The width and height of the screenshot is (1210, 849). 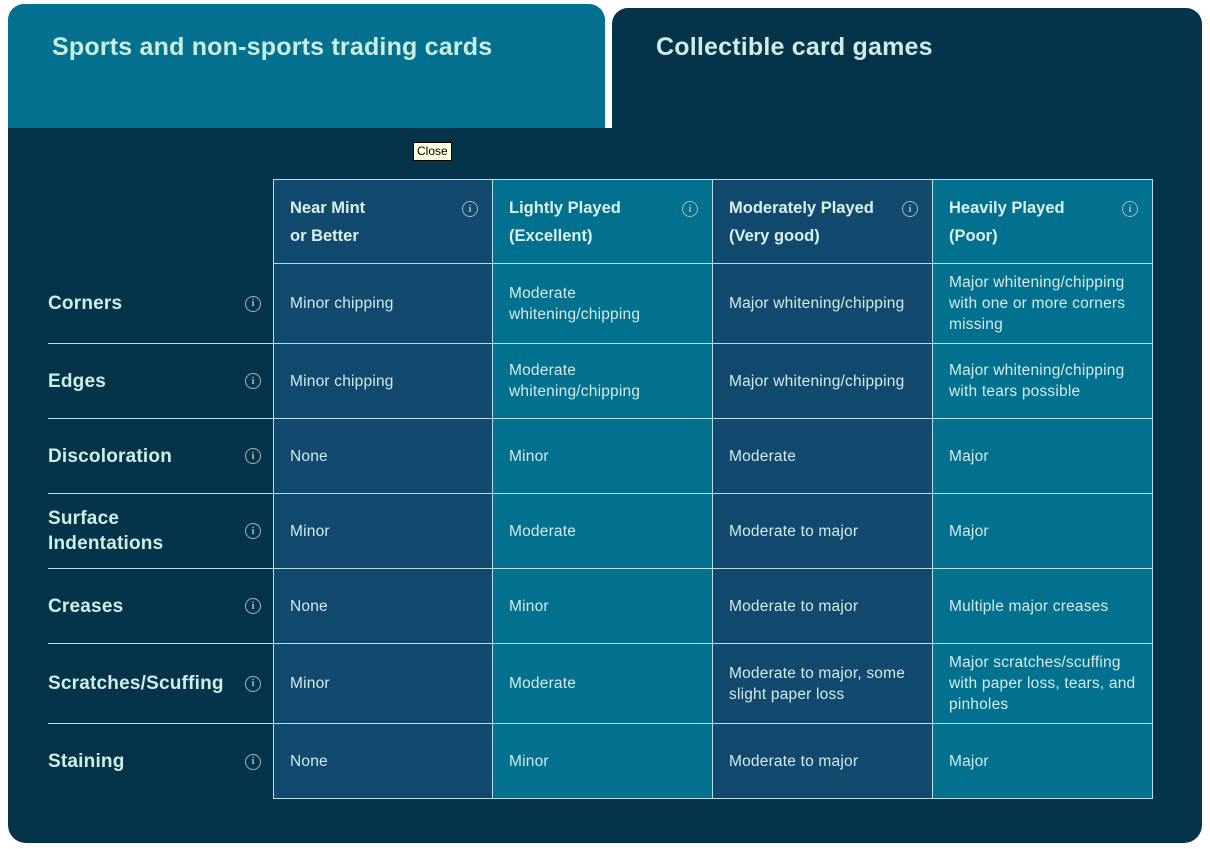 I want to click on column-subtitle: (Excellent), so click(x=551, y=235).